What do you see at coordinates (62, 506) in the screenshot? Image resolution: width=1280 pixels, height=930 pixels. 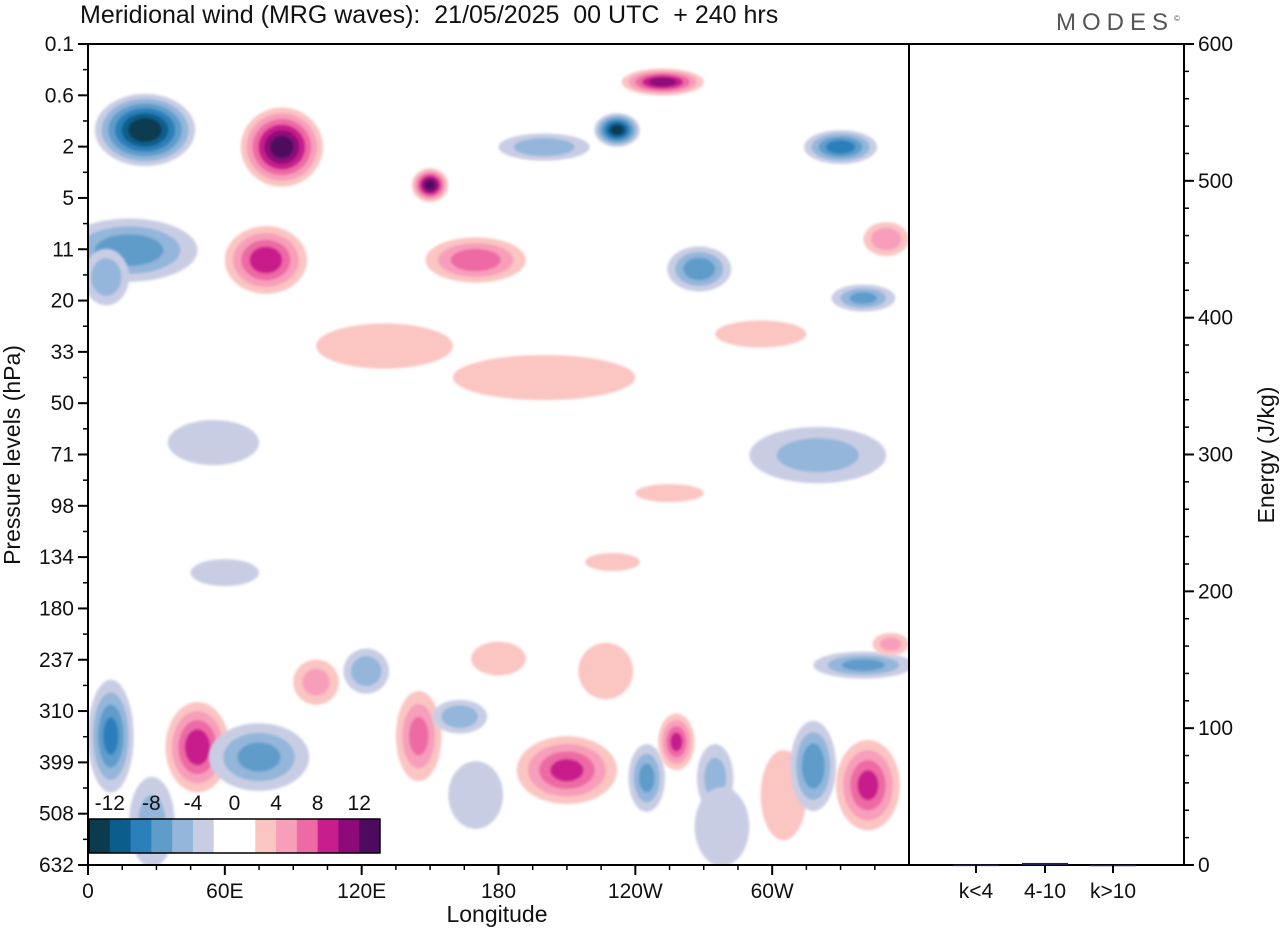 I see `y-tick-label: 98` at bounding box center [62, 506].